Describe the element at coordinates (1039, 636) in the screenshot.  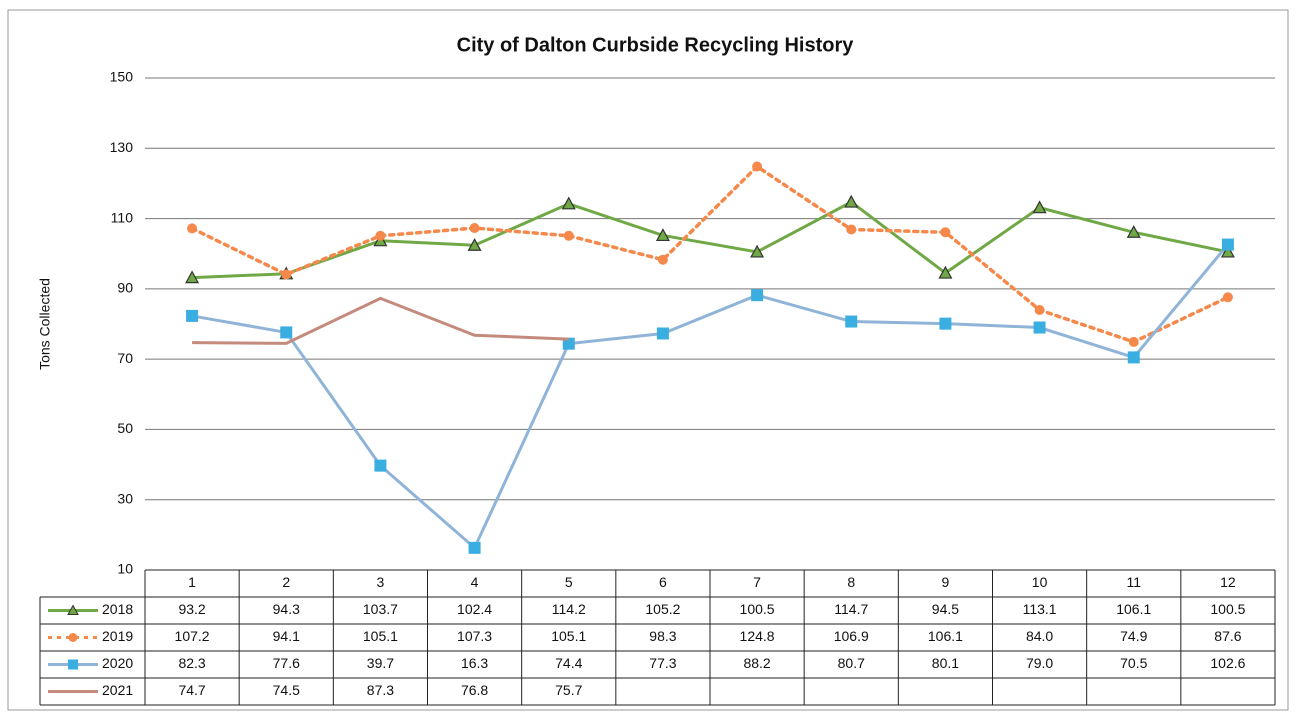
I see `table-value: 84.0` at that location.